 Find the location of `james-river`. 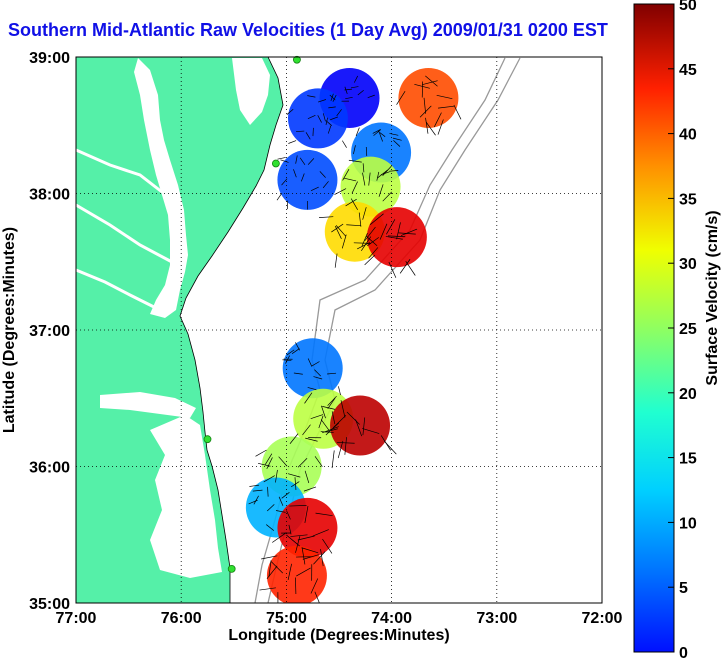

james-river is located at coordinates (118, 290).